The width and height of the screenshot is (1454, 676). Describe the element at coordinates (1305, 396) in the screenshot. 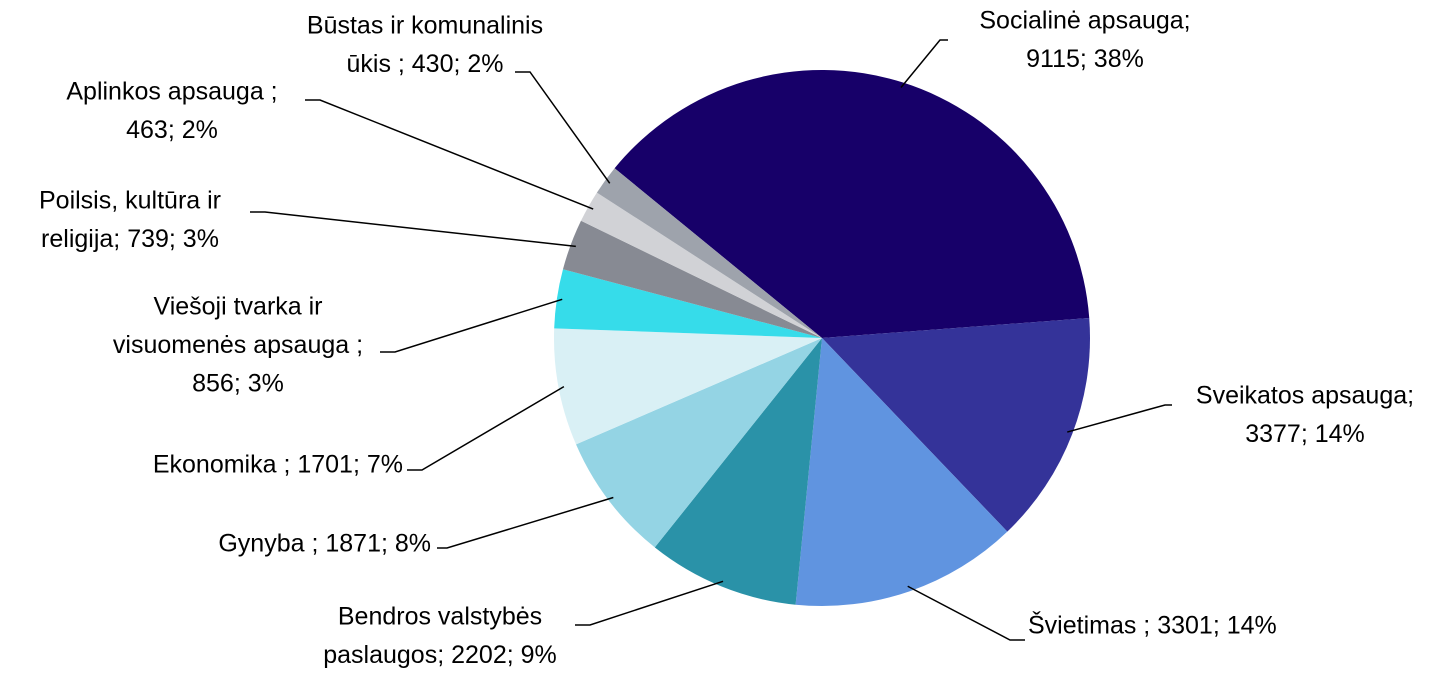

I see `data-label: Sveikatos apsauga;` at that location.